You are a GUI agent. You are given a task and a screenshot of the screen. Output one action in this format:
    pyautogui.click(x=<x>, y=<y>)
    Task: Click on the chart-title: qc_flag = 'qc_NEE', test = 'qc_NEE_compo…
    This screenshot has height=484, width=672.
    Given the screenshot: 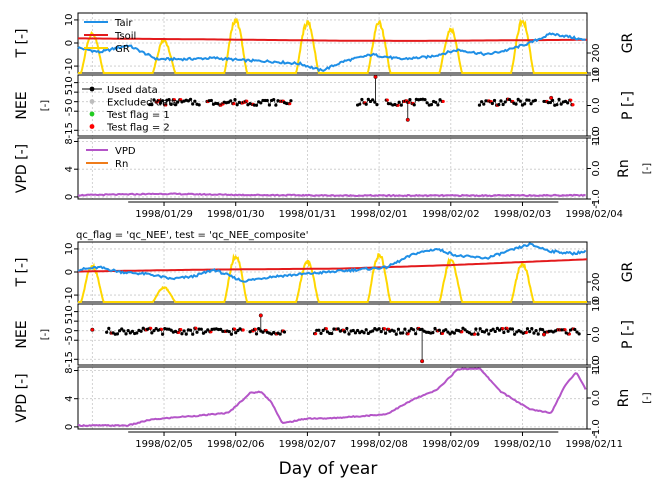 What is the action you would take?
    pyautogui.click(x=192, y=235)
    